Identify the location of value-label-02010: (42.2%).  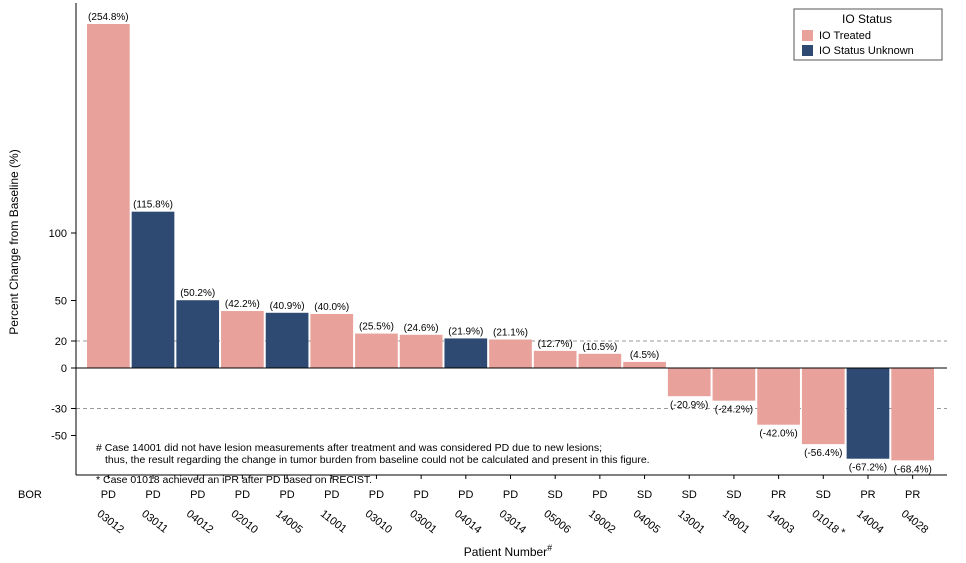
(242, 304).